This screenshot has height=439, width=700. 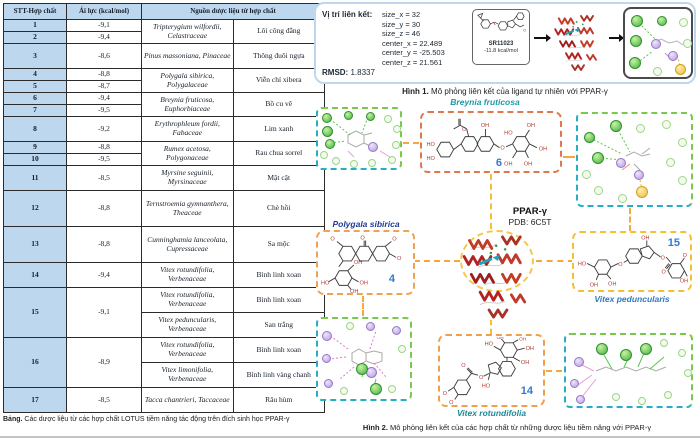 I want to click on header-source: Nguồn dược liệu từ hợp chất, so click(x=233, y=11).